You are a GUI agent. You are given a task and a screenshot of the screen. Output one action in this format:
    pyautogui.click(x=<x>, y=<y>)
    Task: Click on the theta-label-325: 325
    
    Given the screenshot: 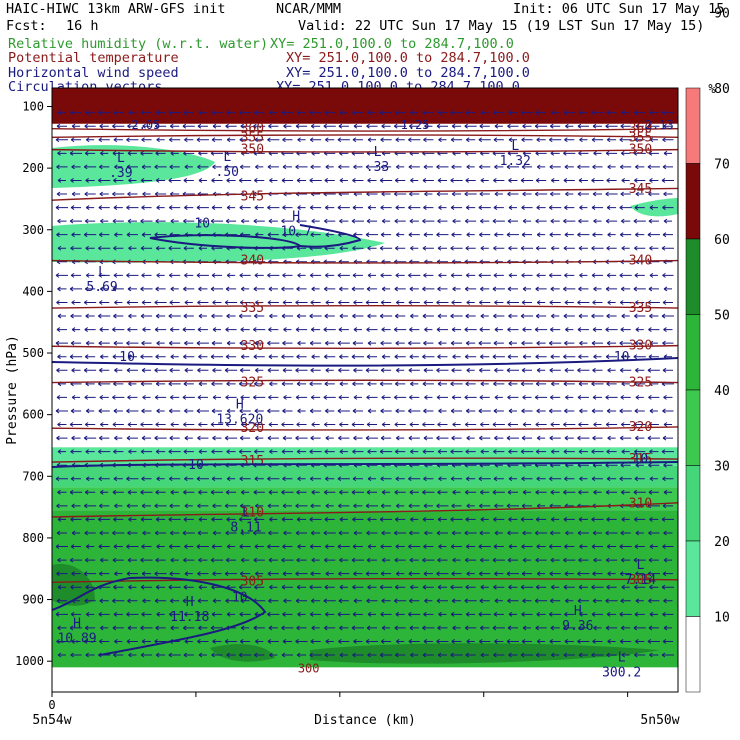 What is the action you would take?
    pyautogui.click(x=252, y=383)
    